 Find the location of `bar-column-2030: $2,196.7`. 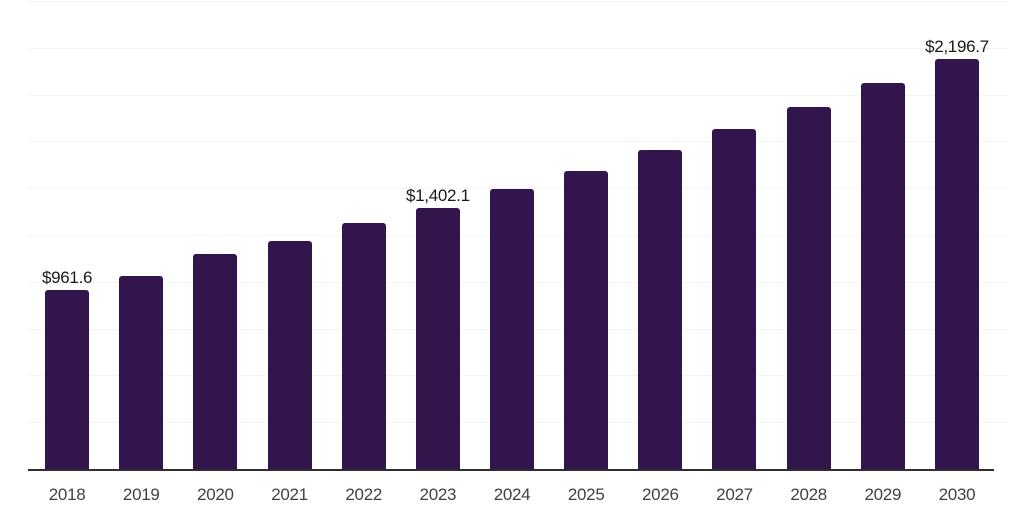

bar-column-2030: $2,196.7 is located at coordinates (957, 236).